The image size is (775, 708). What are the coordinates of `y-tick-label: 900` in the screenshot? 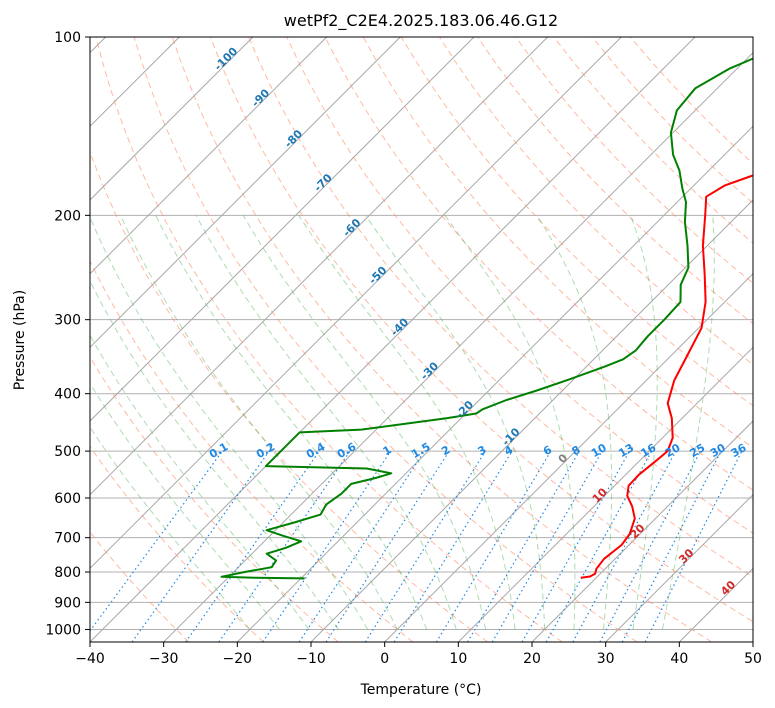 It's located at (67, 603).